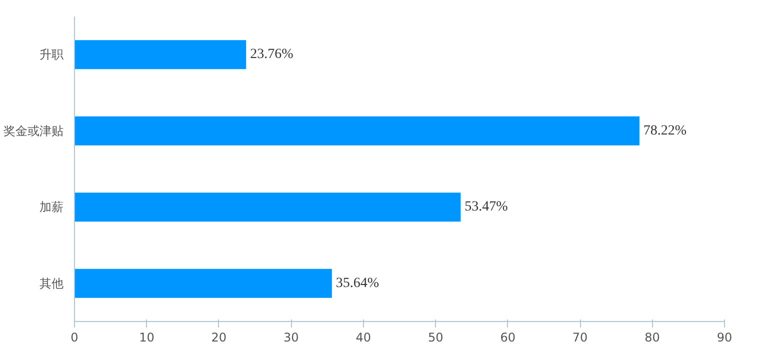 The image size is (784, 344). I want to click on x-tick-label: 30, so click(291, 337).